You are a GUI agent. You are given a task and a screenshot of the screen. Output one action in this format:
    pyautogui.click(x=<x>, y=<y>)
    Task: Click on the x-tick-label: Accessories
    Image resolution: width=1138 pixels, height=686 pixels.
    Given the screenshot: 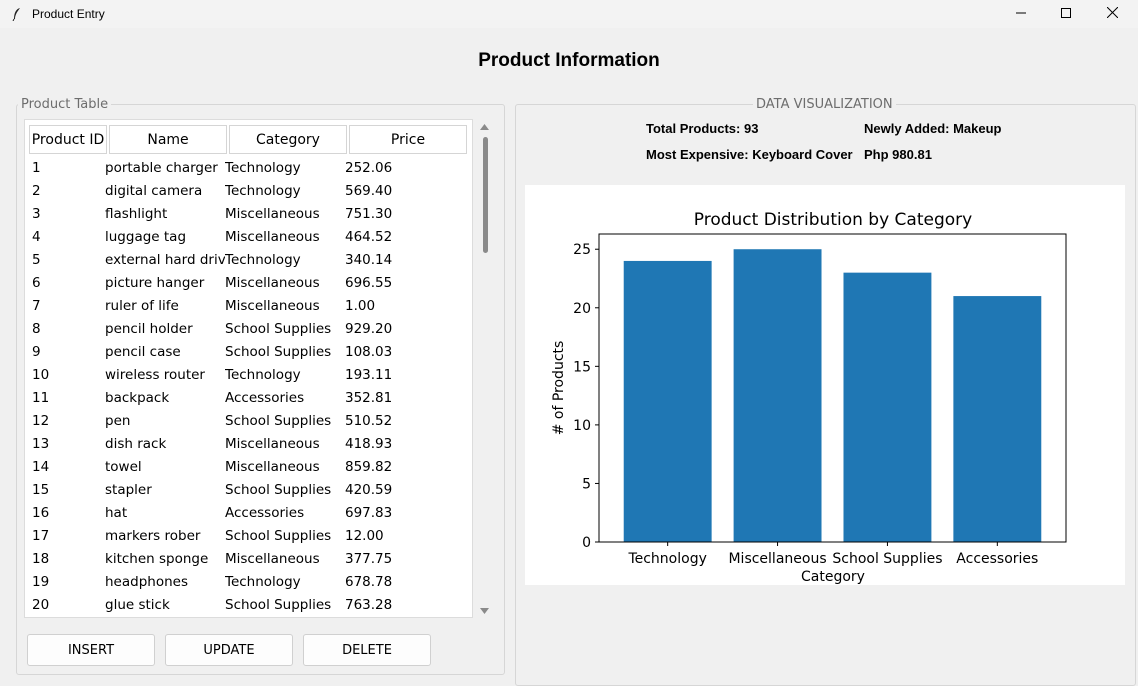 What is the action you would take?
    pyautogui.click(x=997, y=559)
    